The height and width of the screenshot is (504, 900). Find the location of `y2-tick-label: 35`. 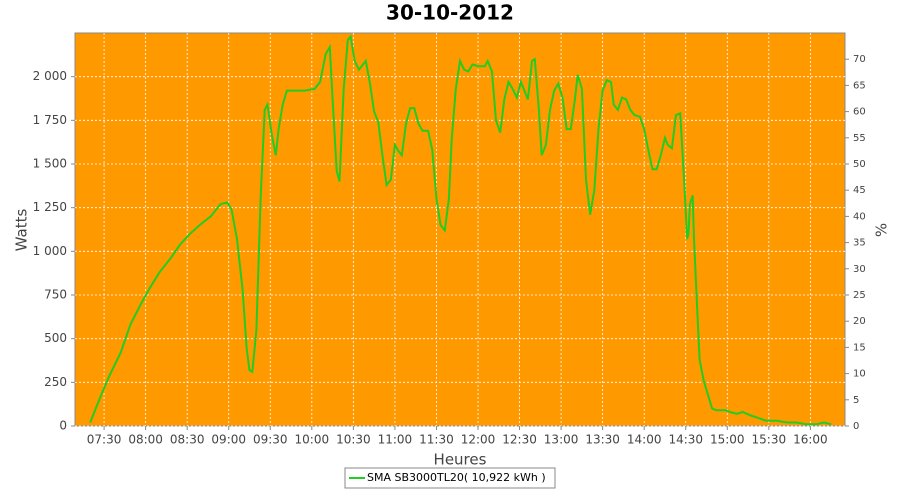

y2-tick-label: 35 is located at coordinates (859, 243).